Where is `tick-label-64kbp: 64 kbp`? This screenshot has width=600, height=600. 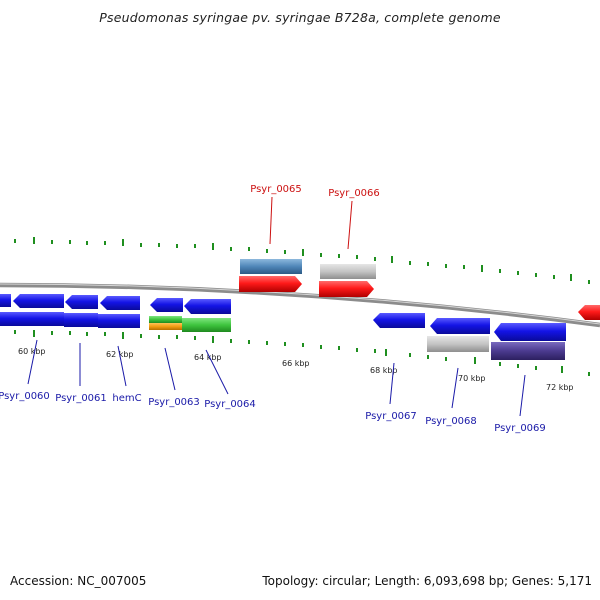 tick-label-64kbp: 64 kbp is located at coordinates (208, 357).